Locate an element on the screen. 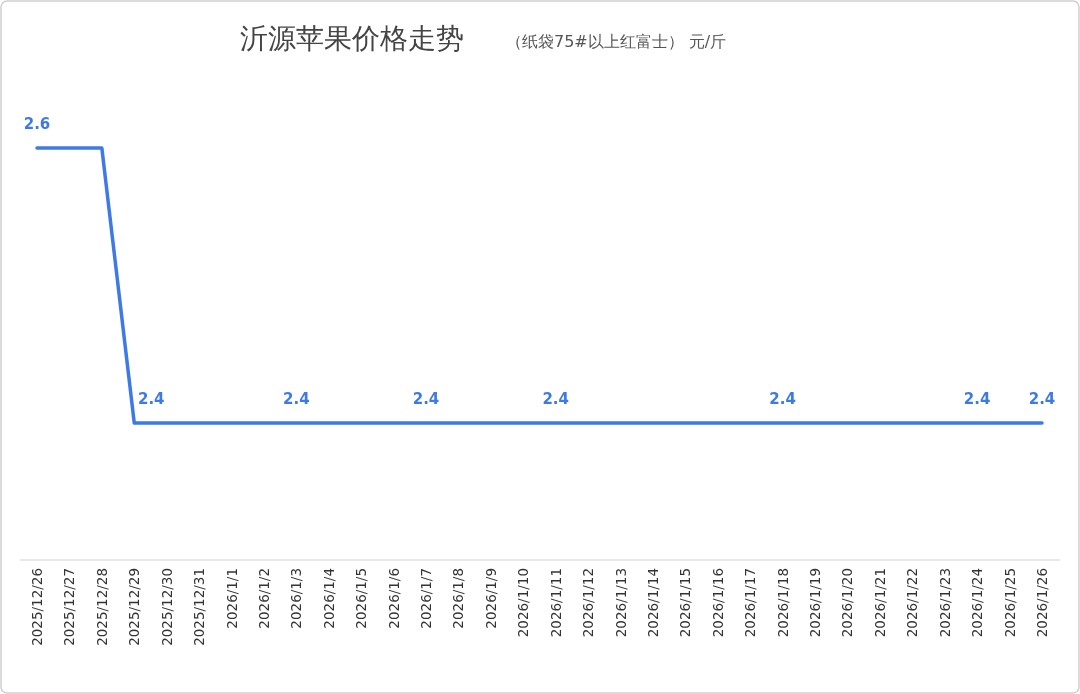  x-tick-label: 2026/1/19 is located at coordinates (815, 603).